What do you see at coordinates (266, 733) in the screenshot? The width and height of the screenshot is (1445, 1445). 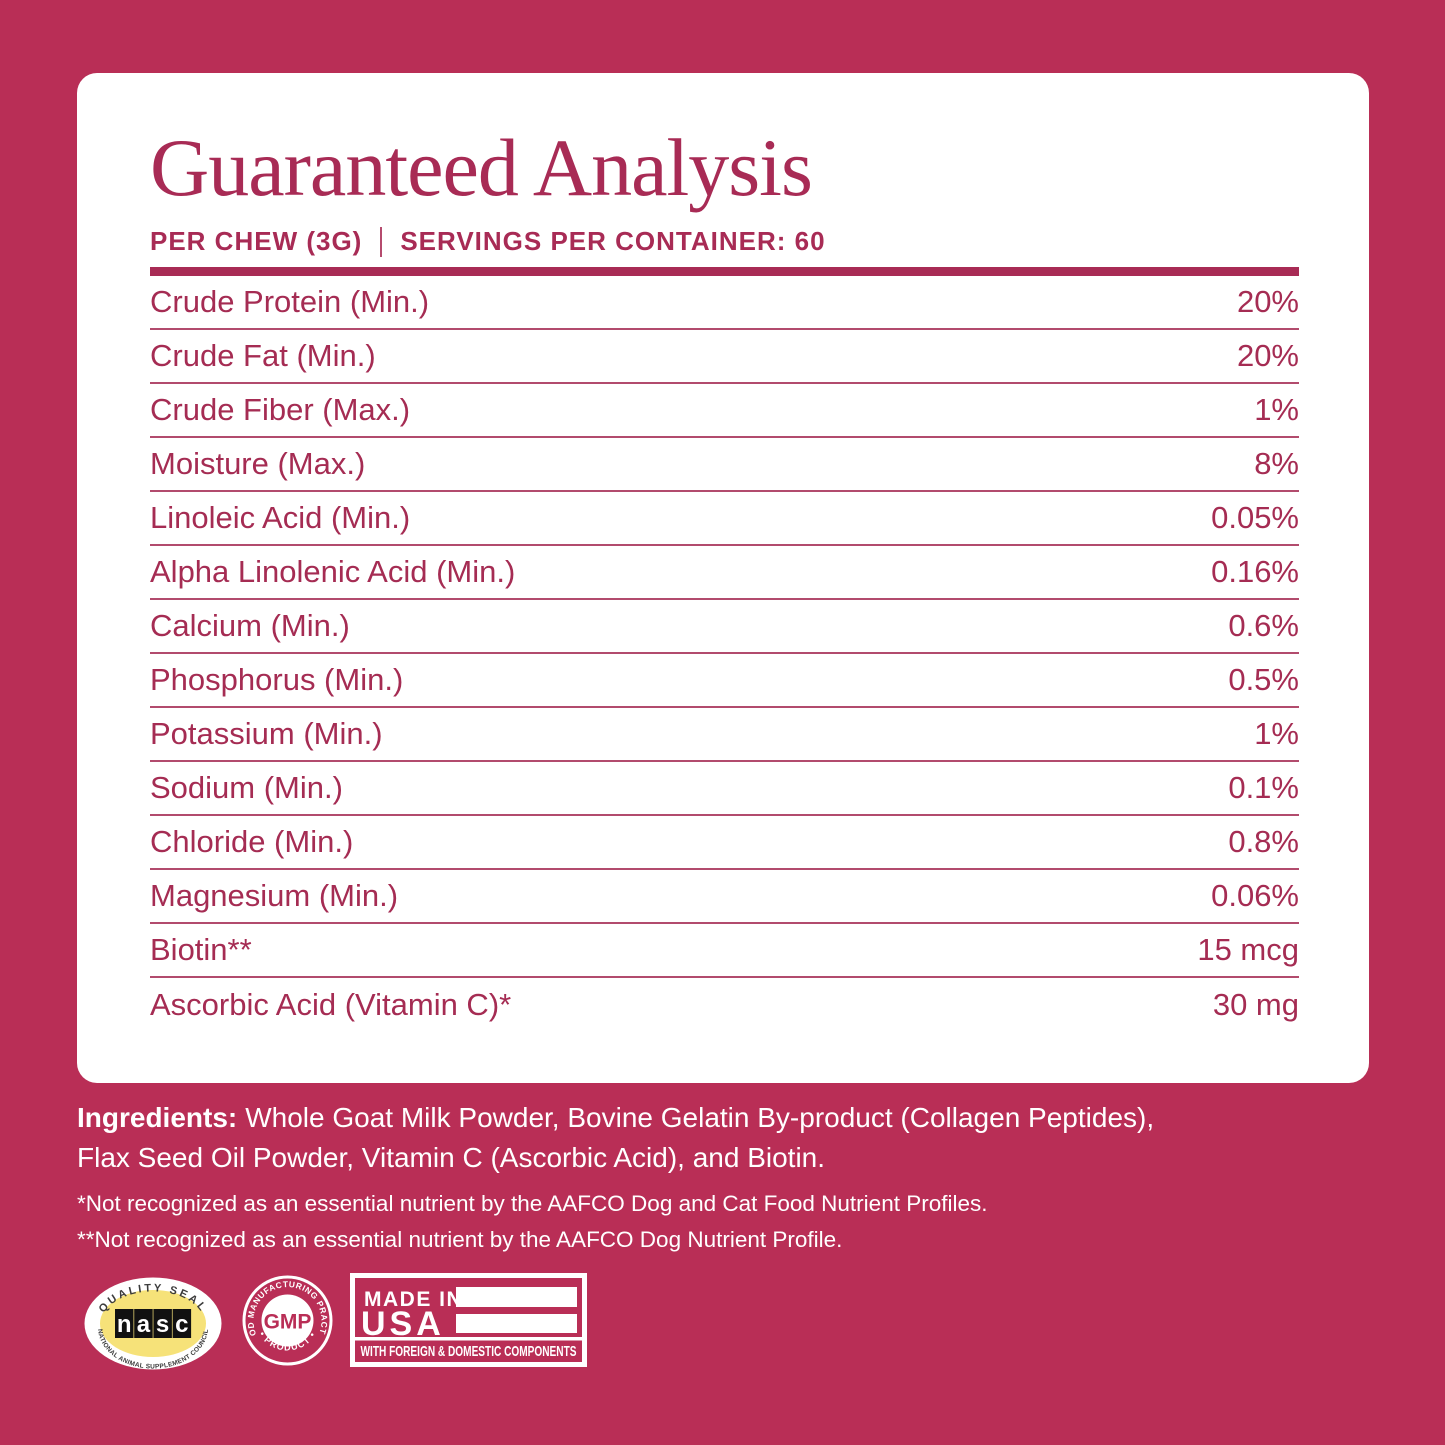 I see `nutrient-label: Potassium (Min.)` at bounding box center [266, 733].